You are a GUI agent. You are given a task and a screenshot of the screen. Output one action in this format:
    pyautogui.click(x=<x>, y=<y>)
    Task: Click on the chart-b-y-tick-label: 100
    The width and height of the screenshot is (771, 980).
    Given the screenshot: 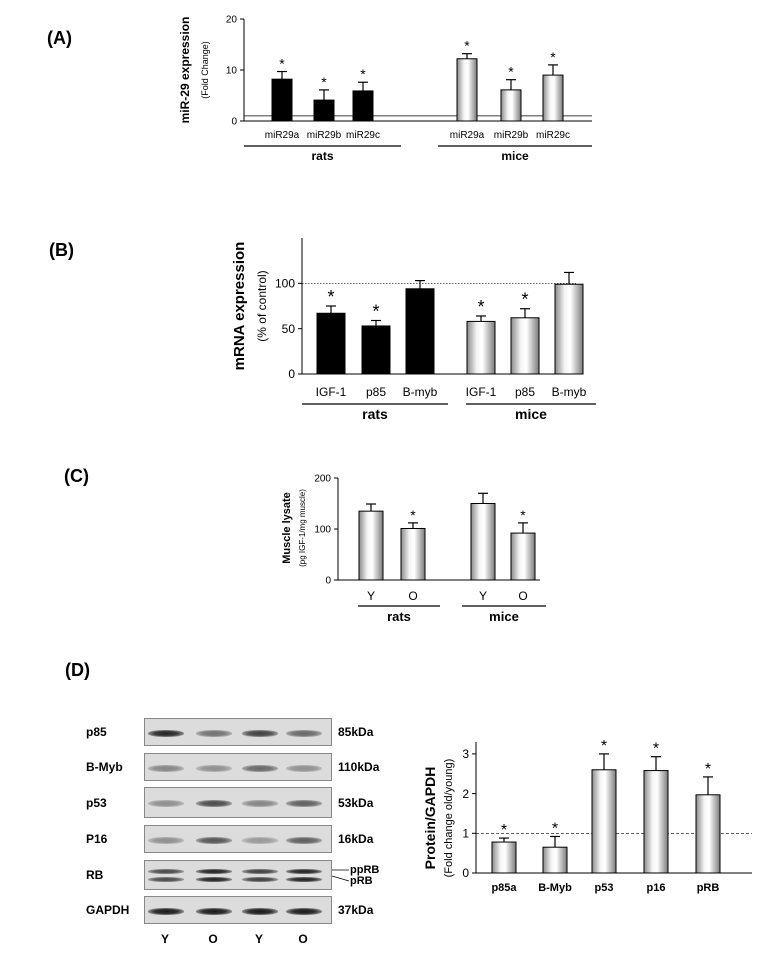 What is the action you would take?
    pyautogui.click(x=285, y=284)
    